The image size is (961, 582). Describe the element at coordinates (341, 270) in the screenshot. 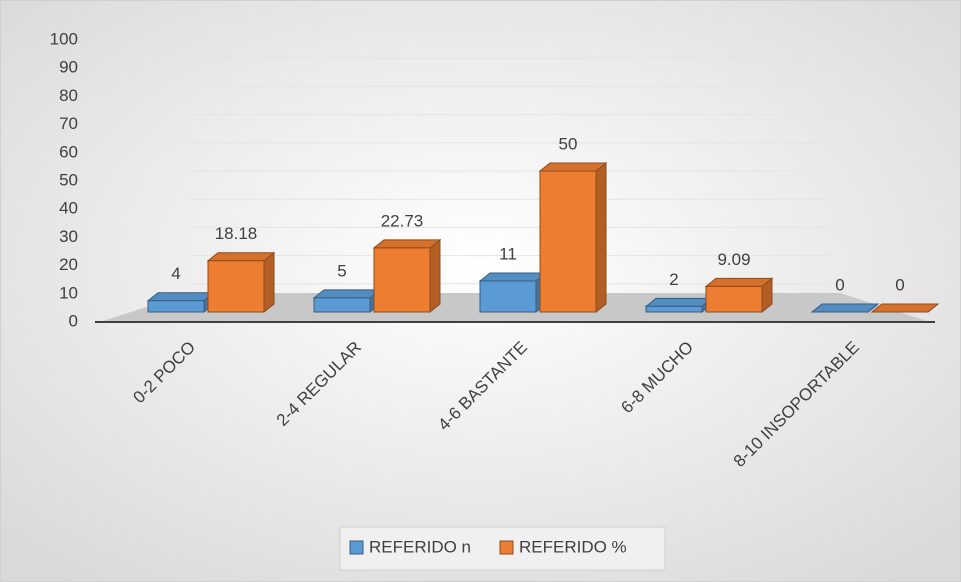

I see `data-label: 5` at that location.